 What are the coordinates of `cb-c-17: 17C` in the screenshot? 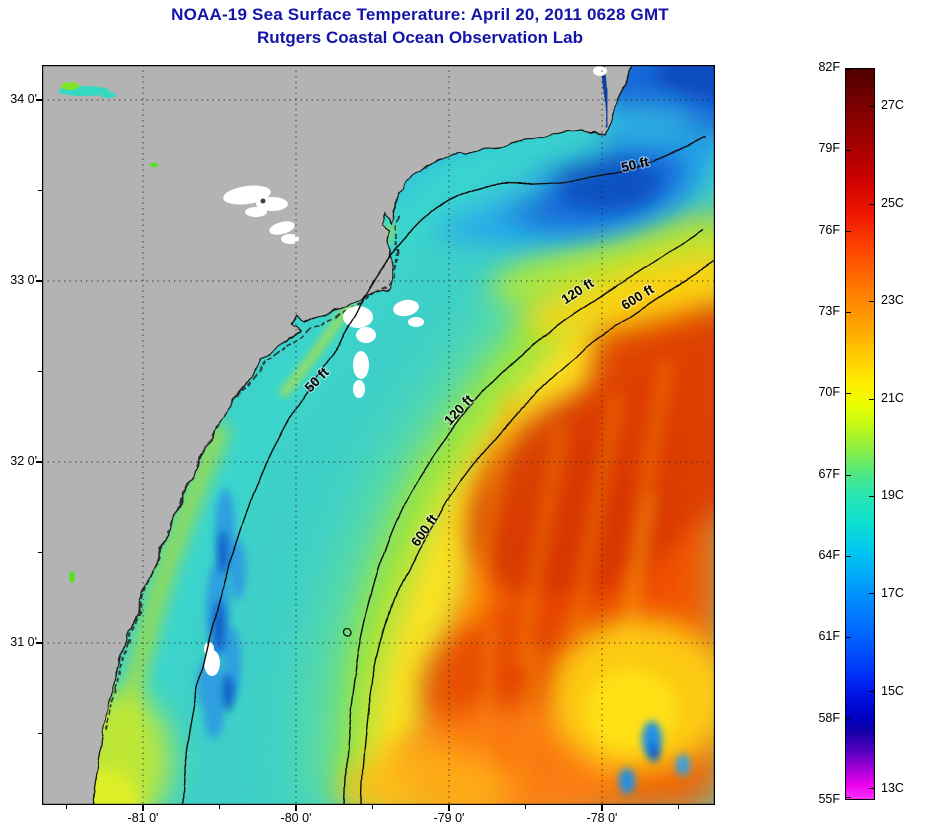 It's located at (892, 593).